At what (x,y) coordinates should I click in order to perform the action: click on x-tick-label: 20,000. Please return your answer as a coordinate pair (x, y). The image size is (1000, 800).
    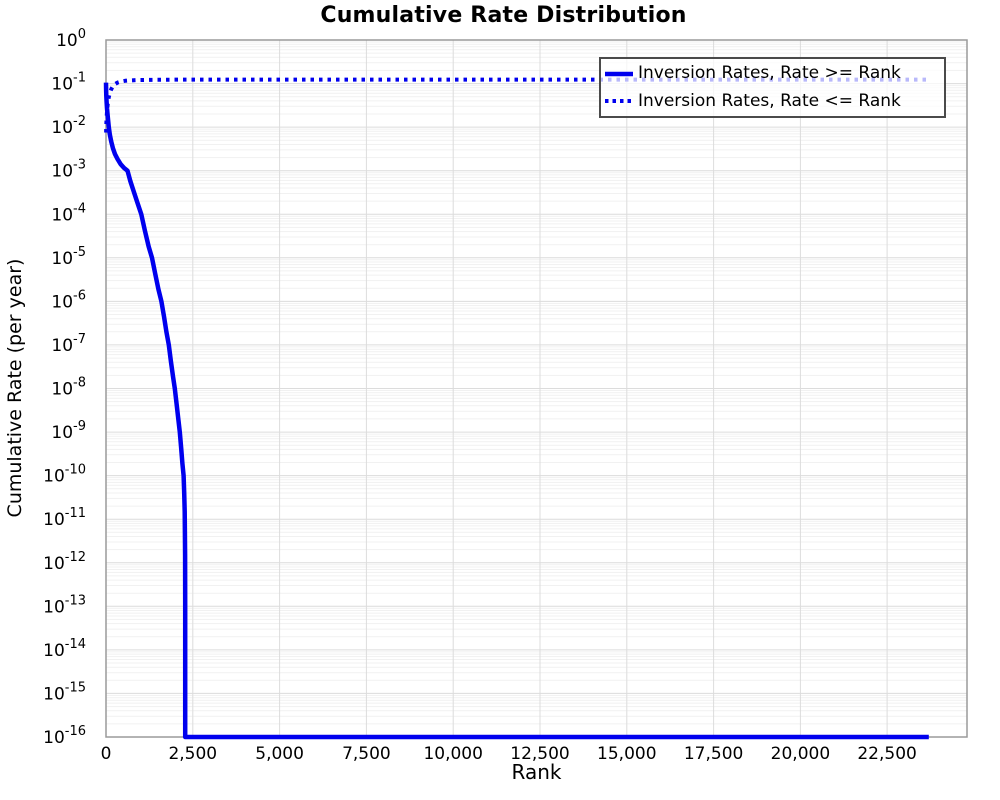
    Looking at the image, I should click on (800, 754).